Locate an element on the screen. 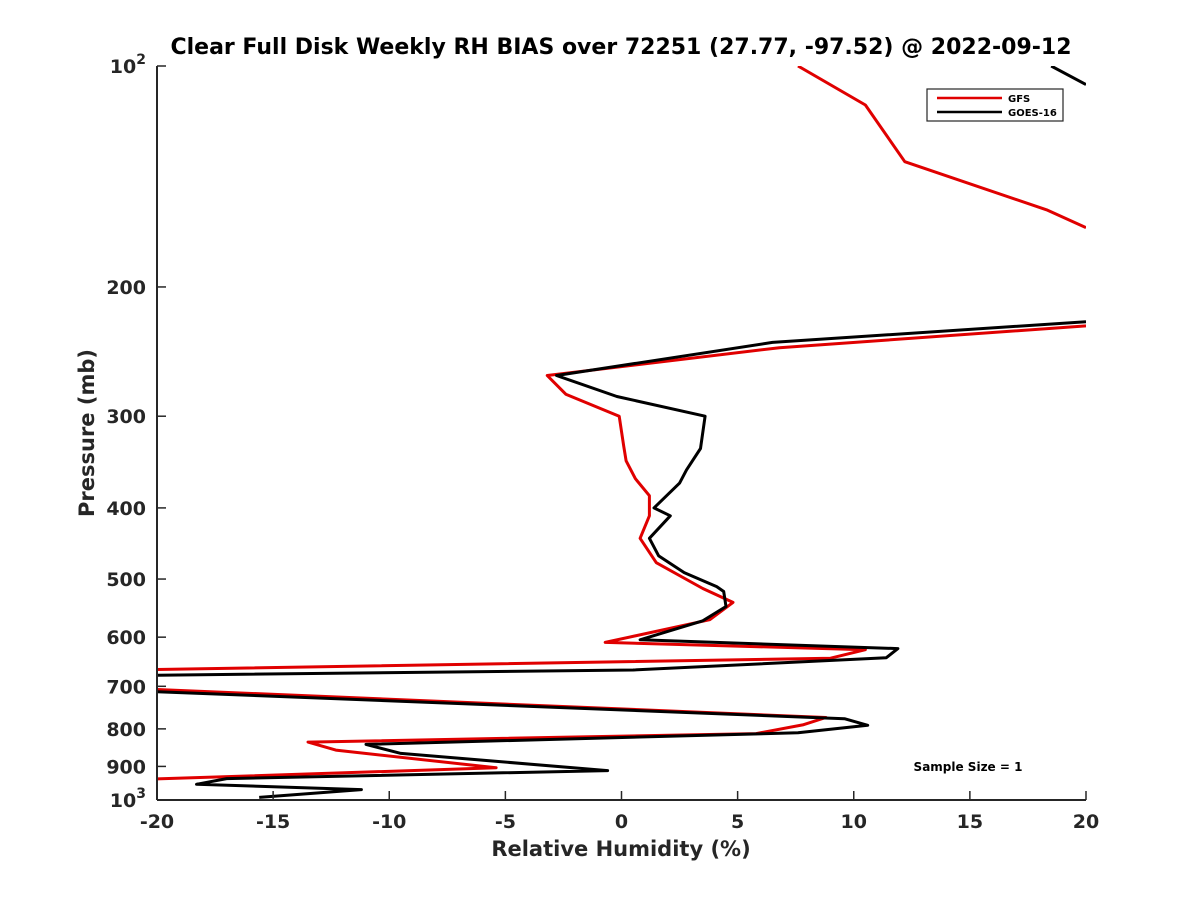 This screenshot has height=900, width=1200. y-tick-label: 900 is located at coordinates (126, 767).